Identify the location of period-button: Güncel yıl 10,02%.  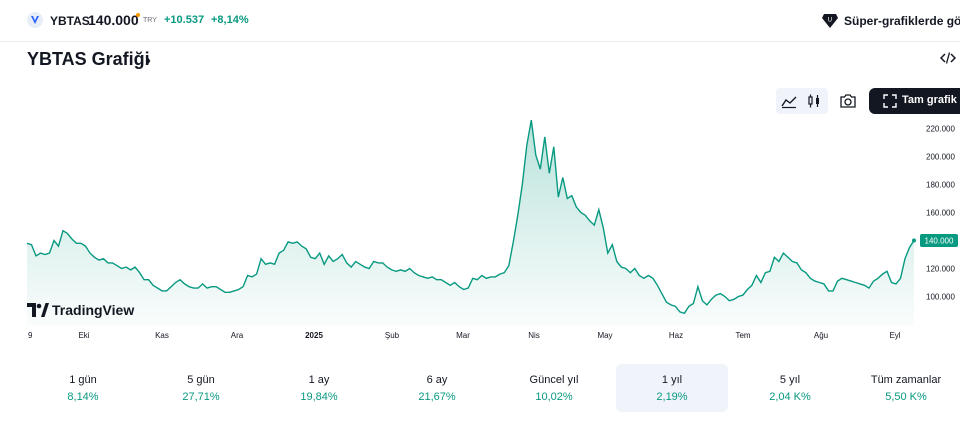
(554, 388).